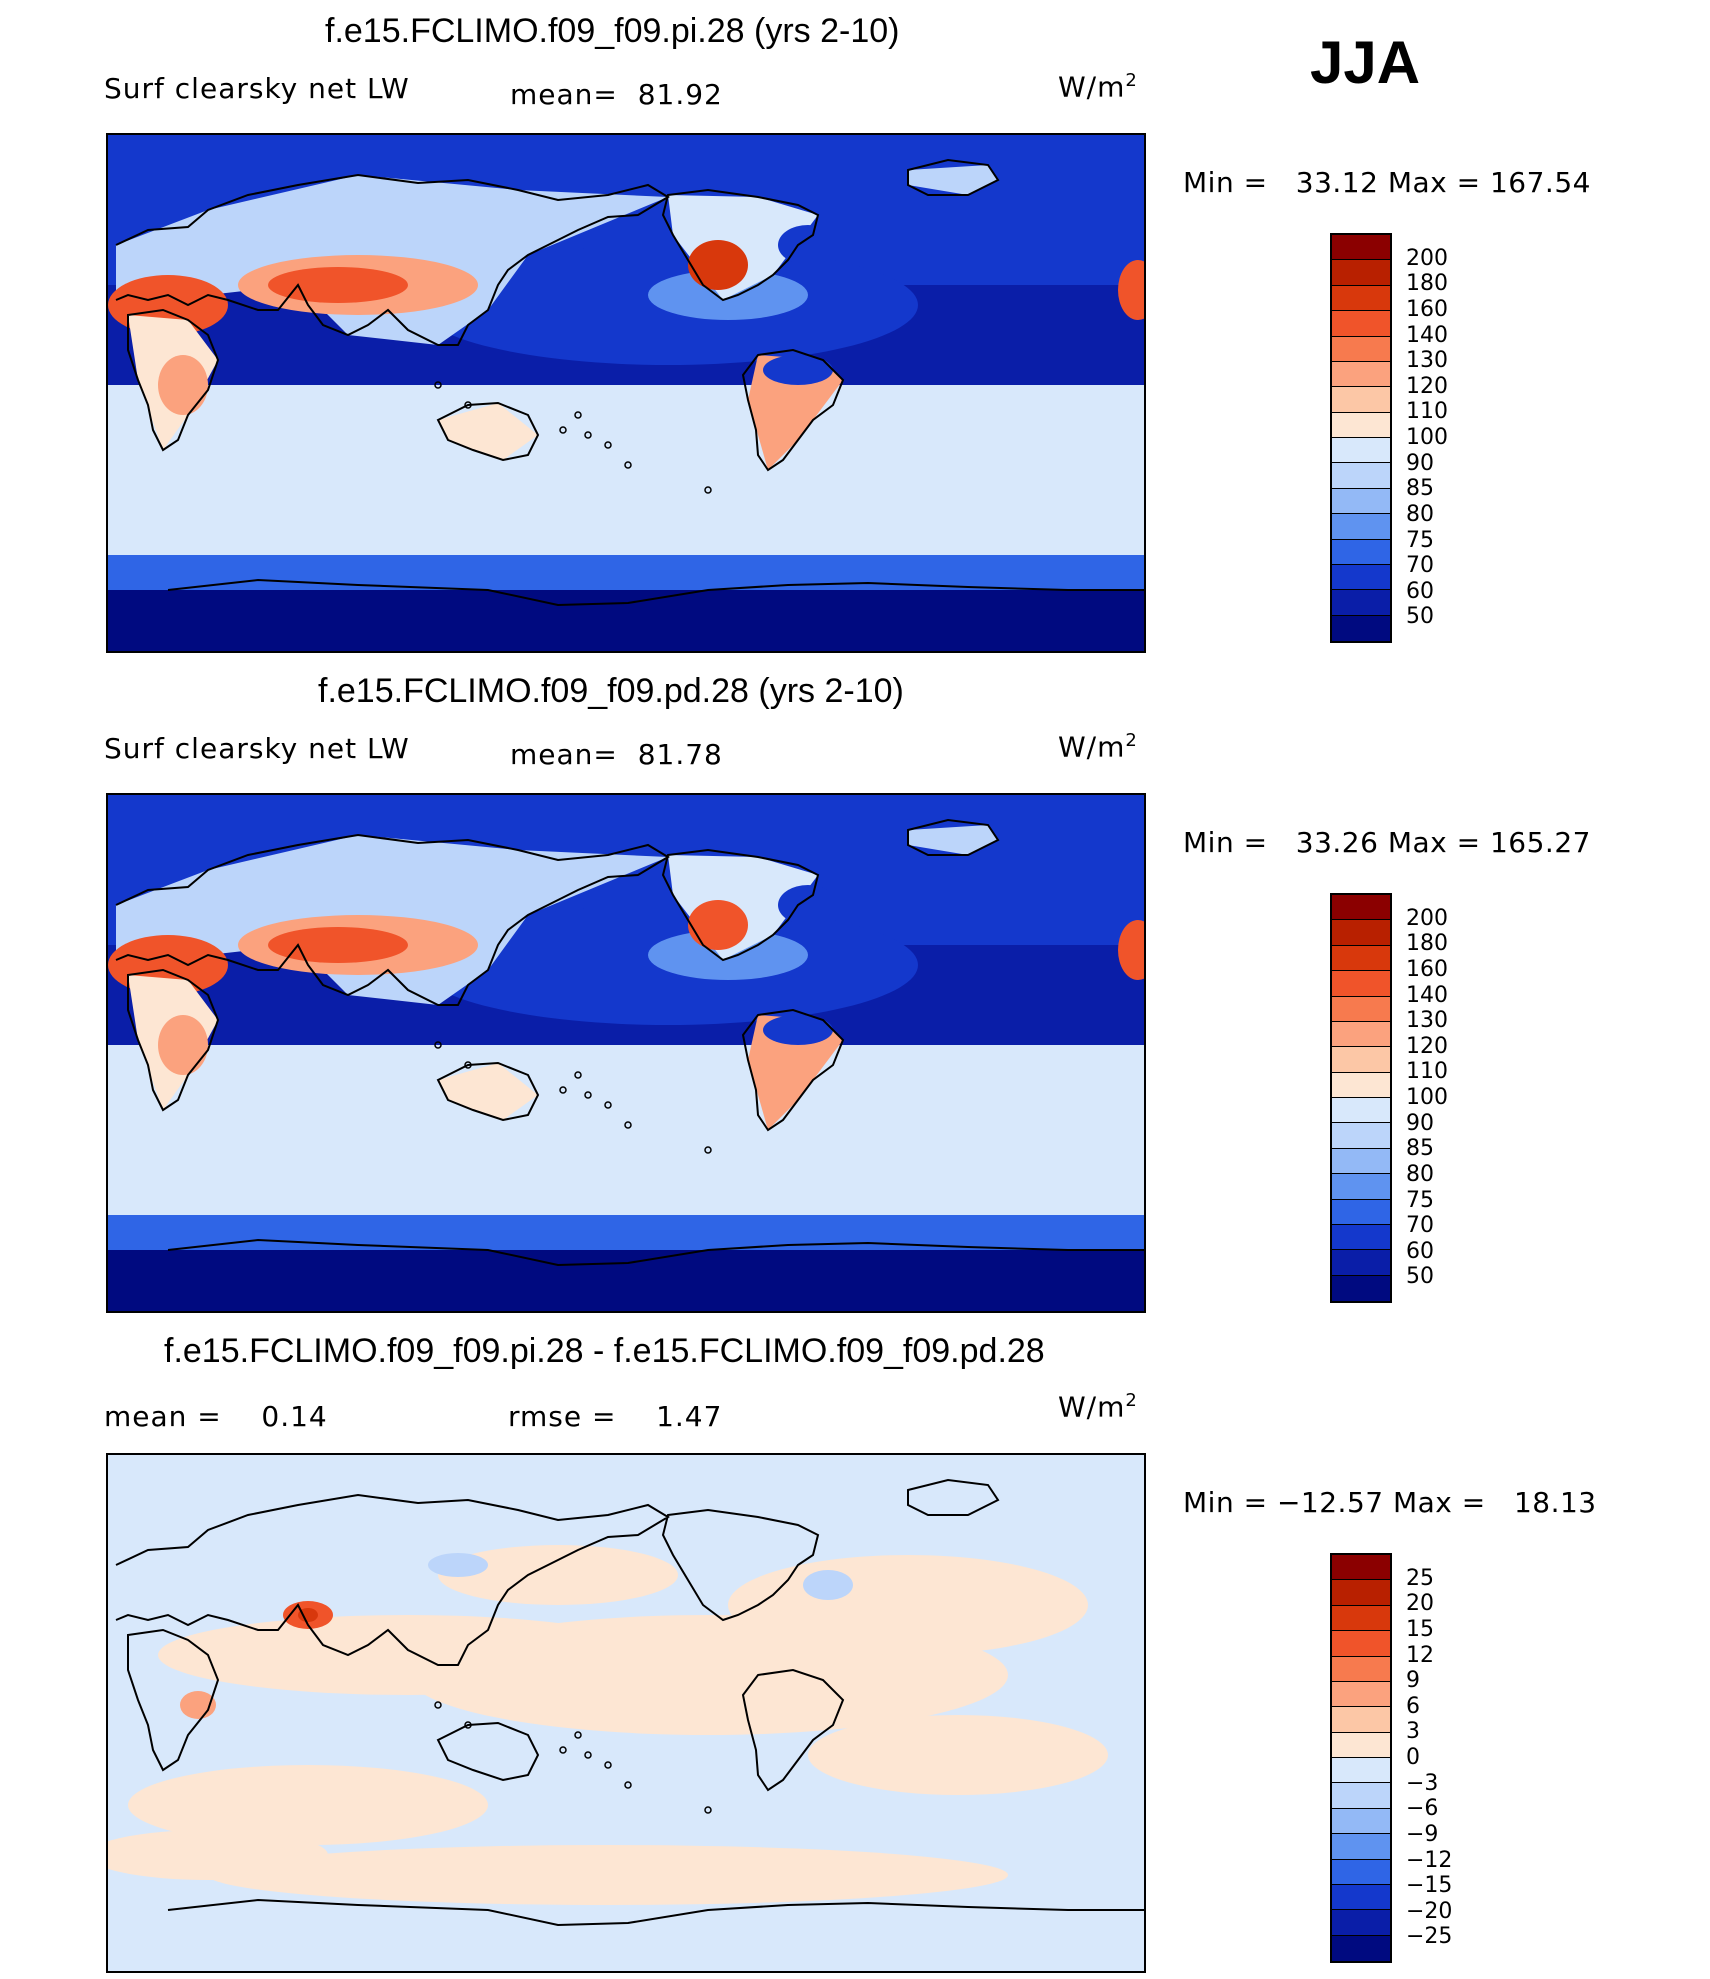 The image size is (1710, 1979). Describe the element at coordinates (1225, 182) in the screenshot. I see `panel1-min-label: Min =` at that location.